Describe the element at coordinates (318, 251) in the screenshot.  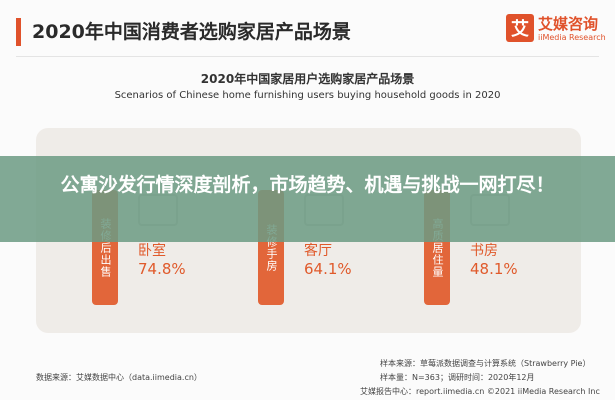
I see `scene-name: 客厅` at that location.